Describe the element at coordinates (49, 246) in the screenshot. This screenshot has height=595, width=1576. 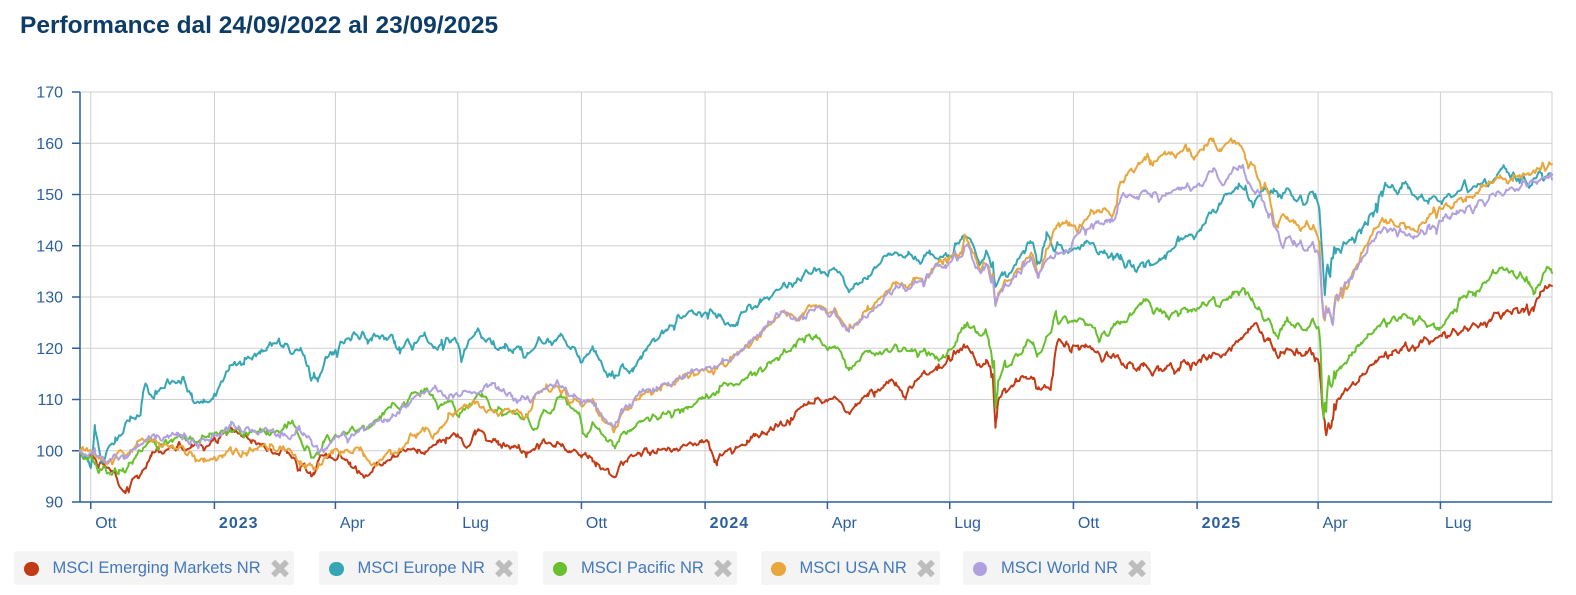
I see `svg-text: 140` at that location.